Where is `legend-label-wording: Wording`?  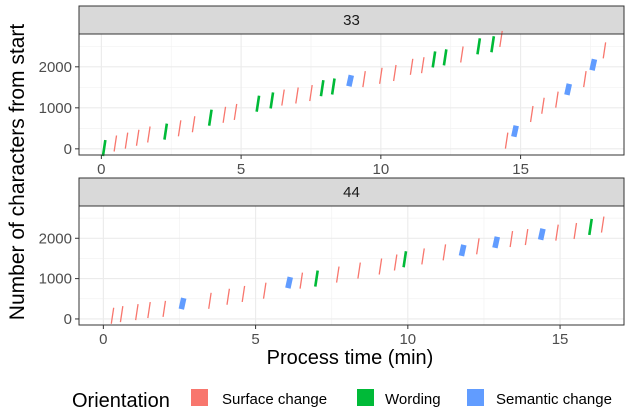
legend-label-wording: Wording is located at coordinates (413, 399).